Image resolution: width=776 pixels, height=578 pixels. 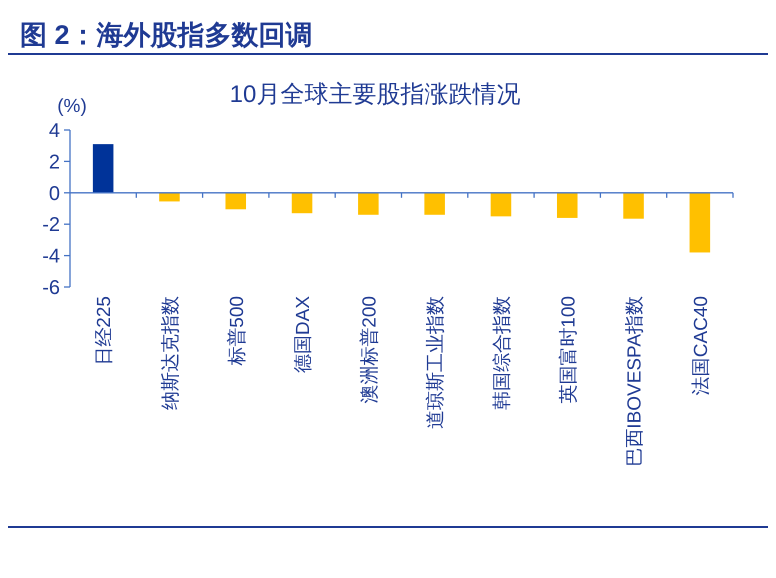 I want to click on y-tick-label: 4, so click(x=54, y=131).